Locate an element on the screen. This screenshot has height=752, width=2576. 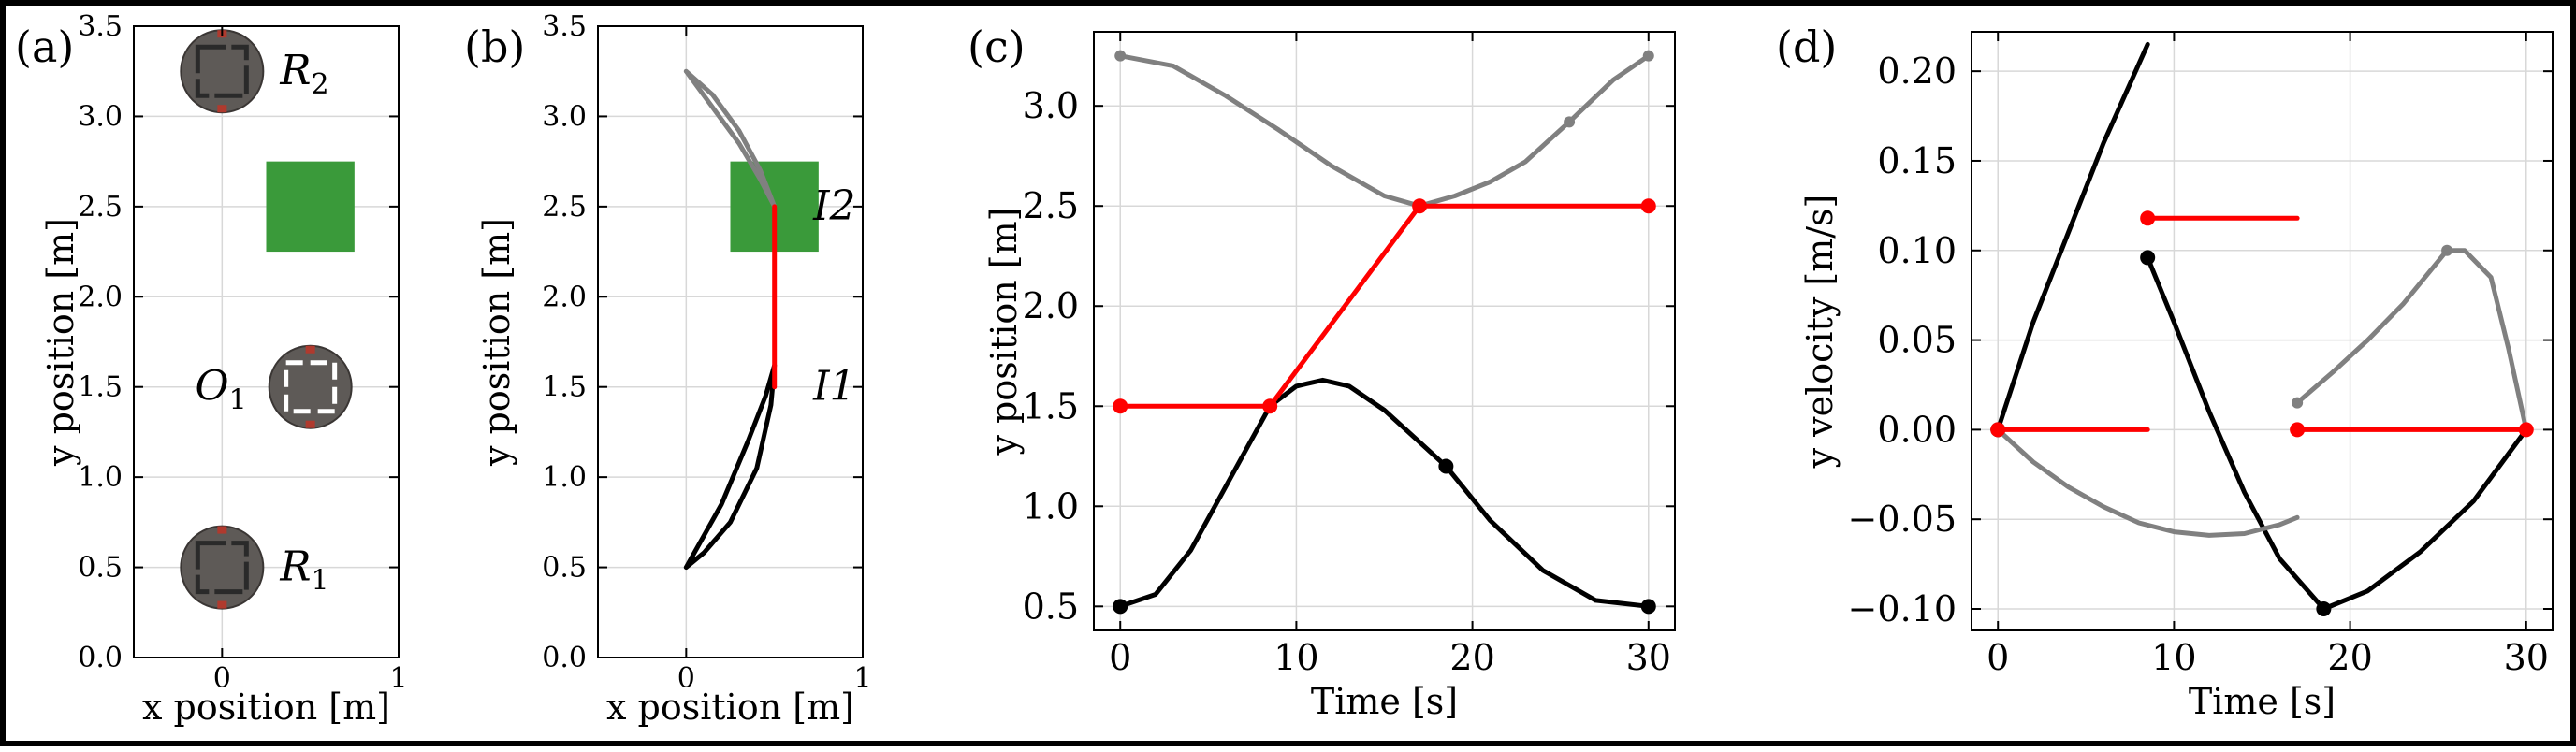
robot-o1: O1 is located at coordinates (274, 386).